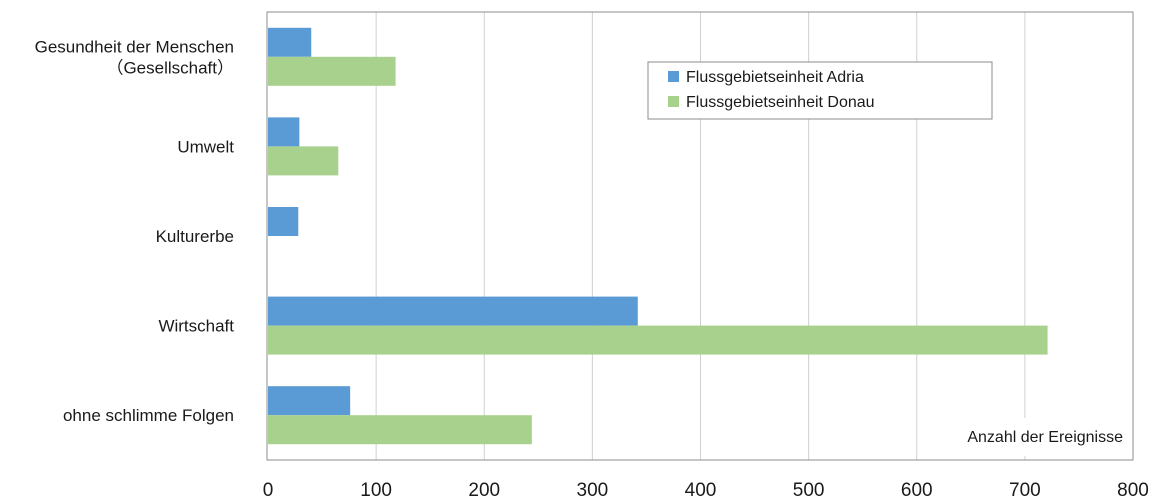 This screenshot has height=504, width=1160. Describe the element at coordinates (809, 490) in the screenshot. I see `x-tick-label: 500` at that location.